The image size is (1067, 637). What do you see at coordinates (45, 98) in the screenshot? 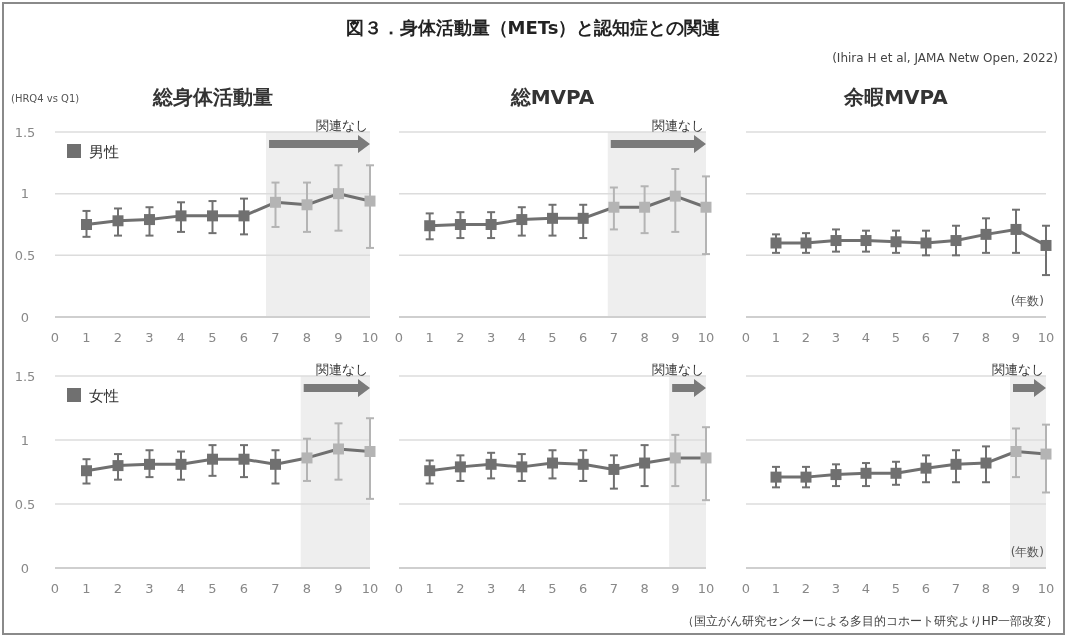
I see `y-axis-title: (HRQ4 vs Q1)` at bounding box center [45, 98].